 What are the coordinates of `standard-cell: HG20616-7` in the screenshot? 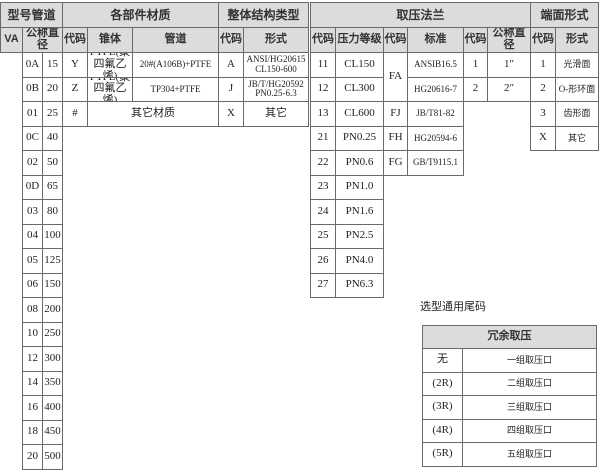 It's located at (435, 89).